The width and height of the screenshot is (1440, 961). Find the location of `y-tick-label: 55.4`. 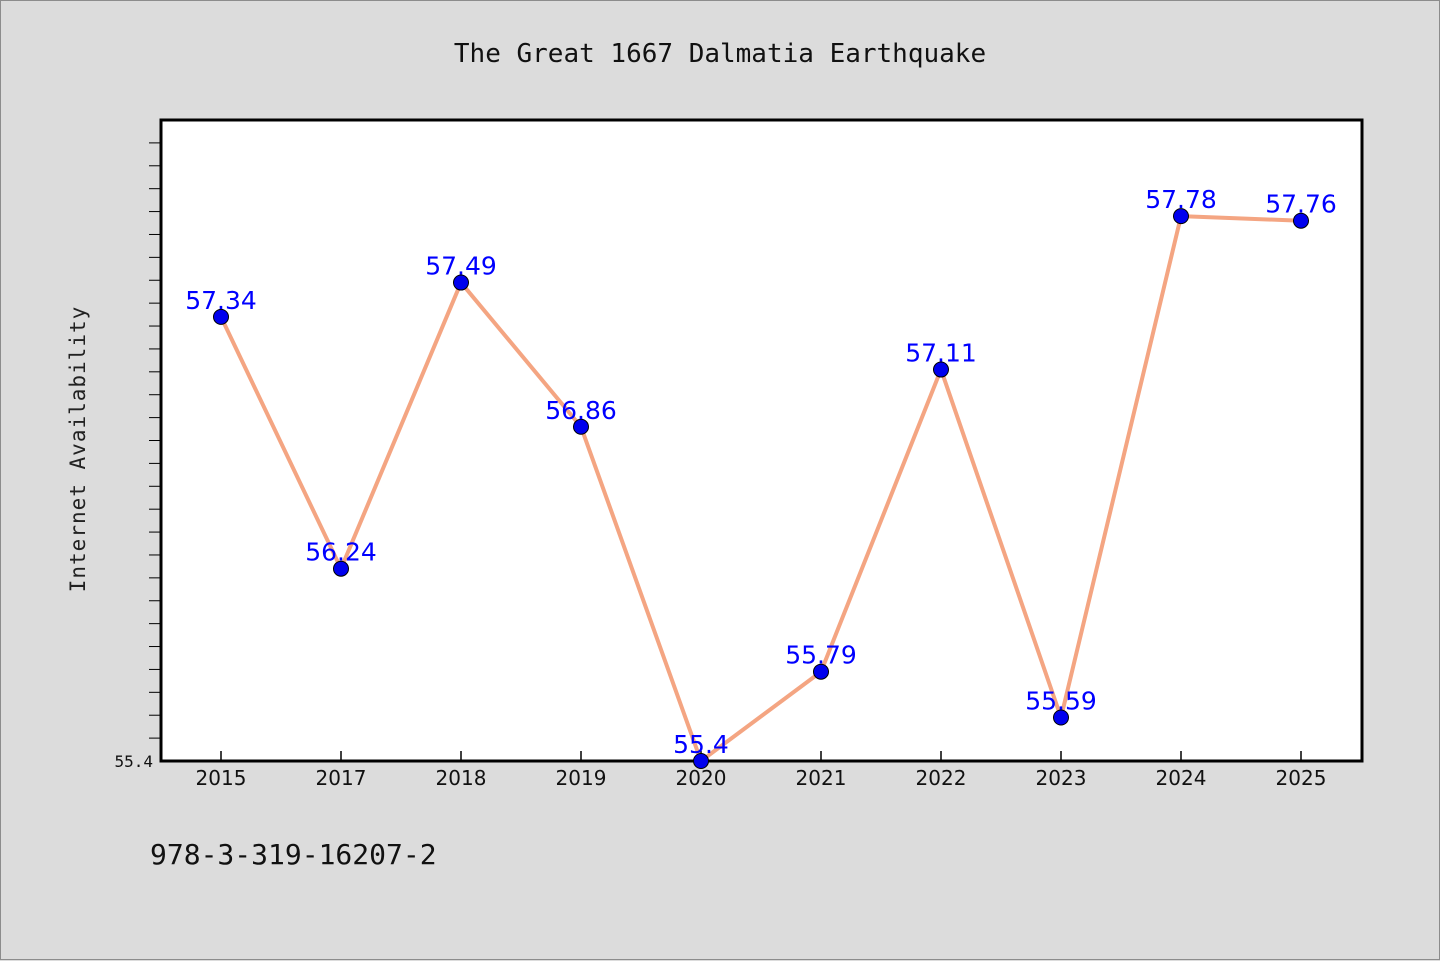

y-tick-label: 55.4 is located at coordinates (133, 761).